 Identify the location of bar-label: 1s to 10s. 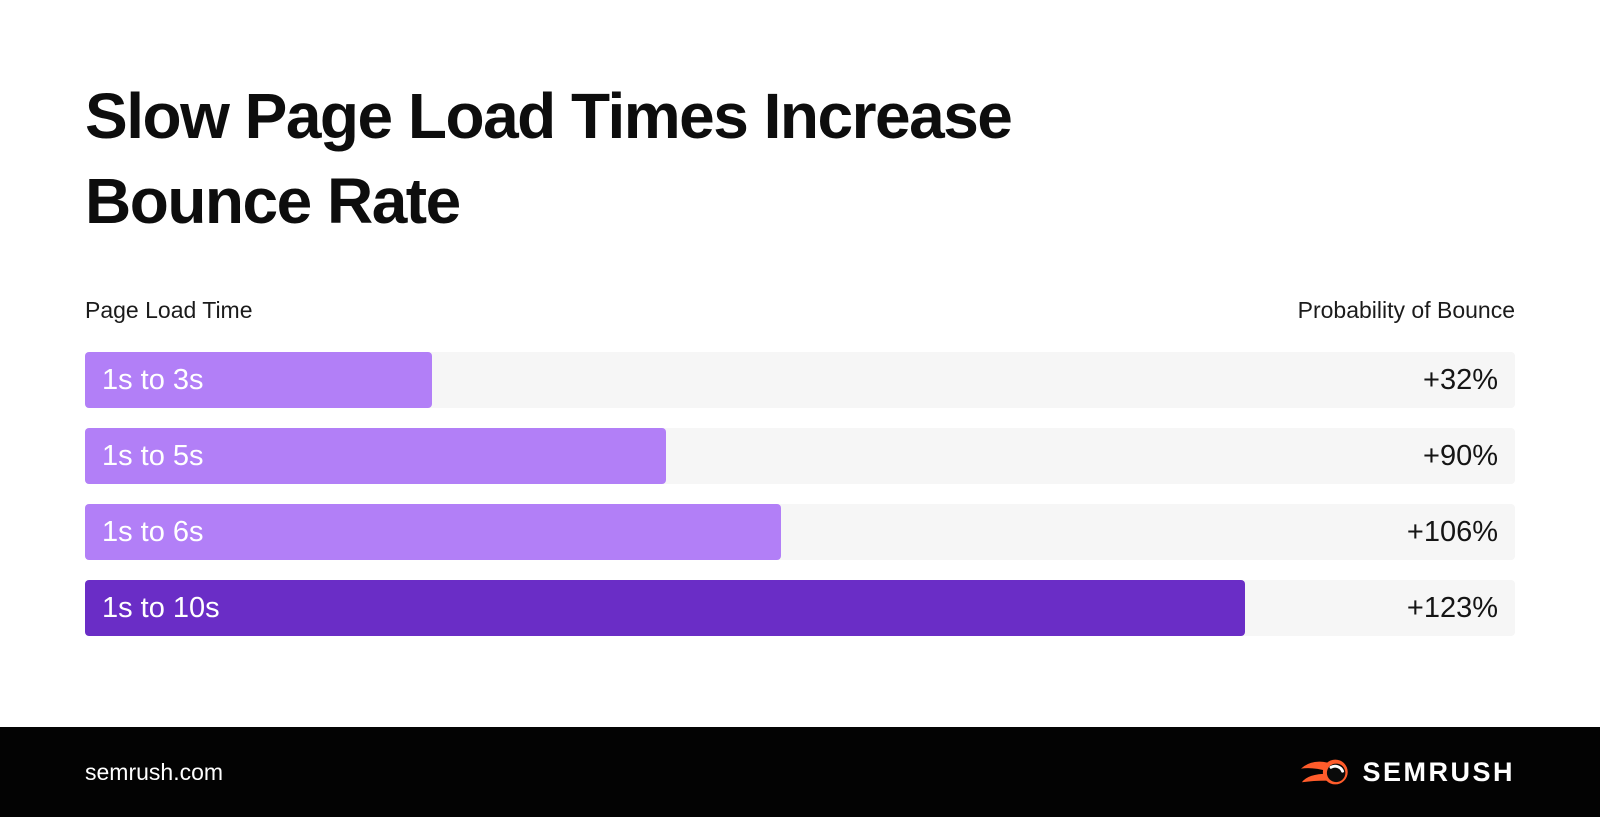
(161, 607).